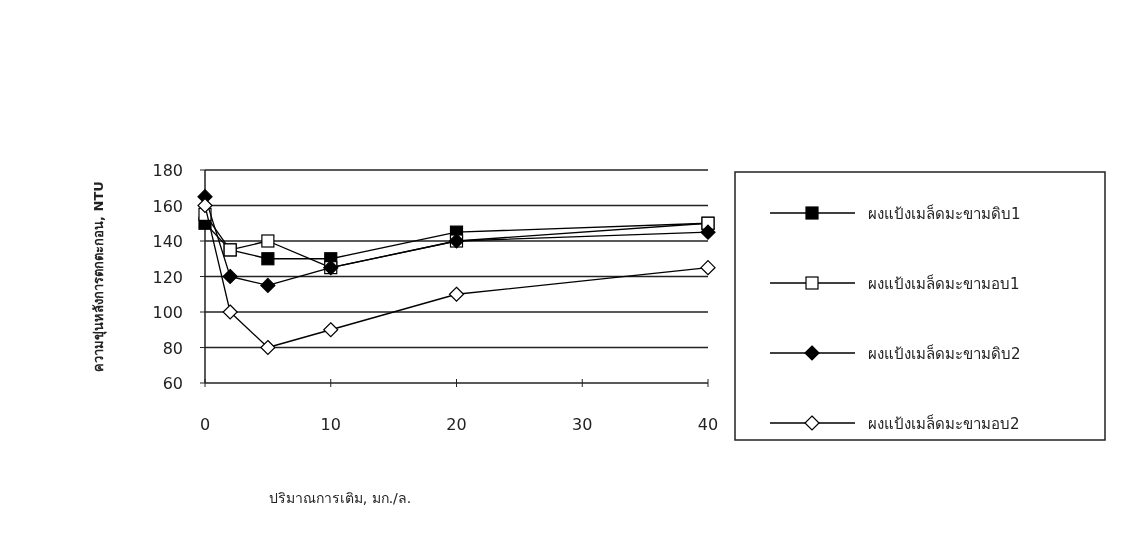 This screenshot has width=1121, height=538. What do you see at coordinates (172, 348) in the screenshot?
I see `y-tick-label: 80` at bounding box center [172, 348].